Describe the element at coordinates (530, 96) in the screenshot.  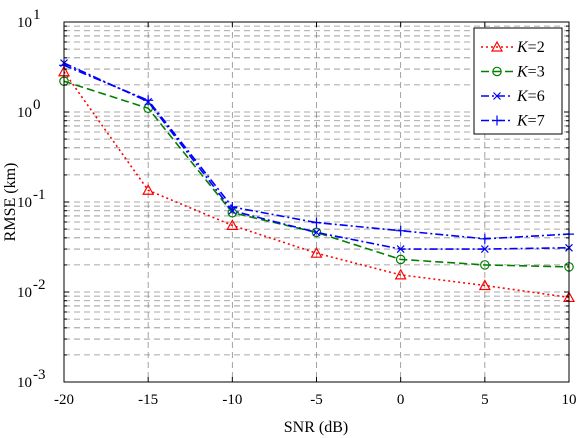
I see `legend-label: K=6` at that location.